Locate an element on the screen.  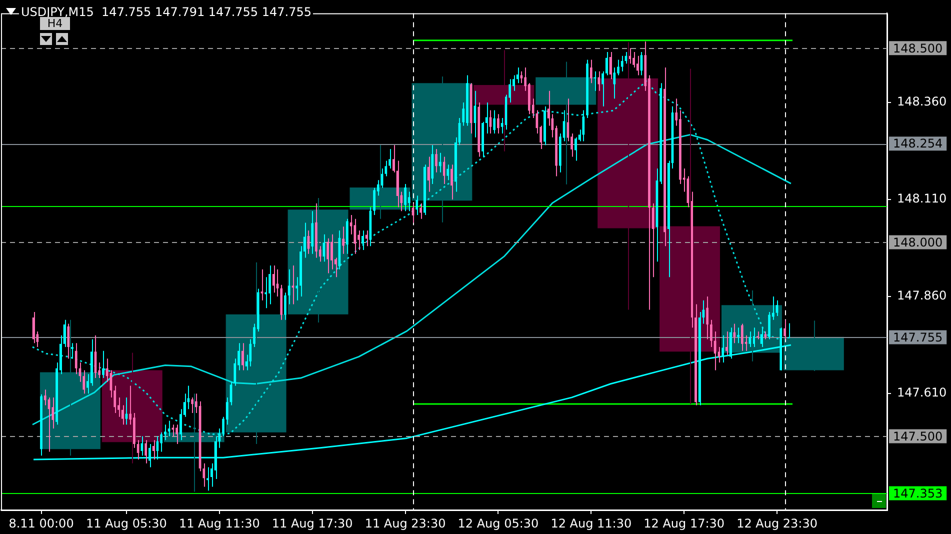
x-tick-label: 12 Aug 05:30 is located at coordinates (498, 523).